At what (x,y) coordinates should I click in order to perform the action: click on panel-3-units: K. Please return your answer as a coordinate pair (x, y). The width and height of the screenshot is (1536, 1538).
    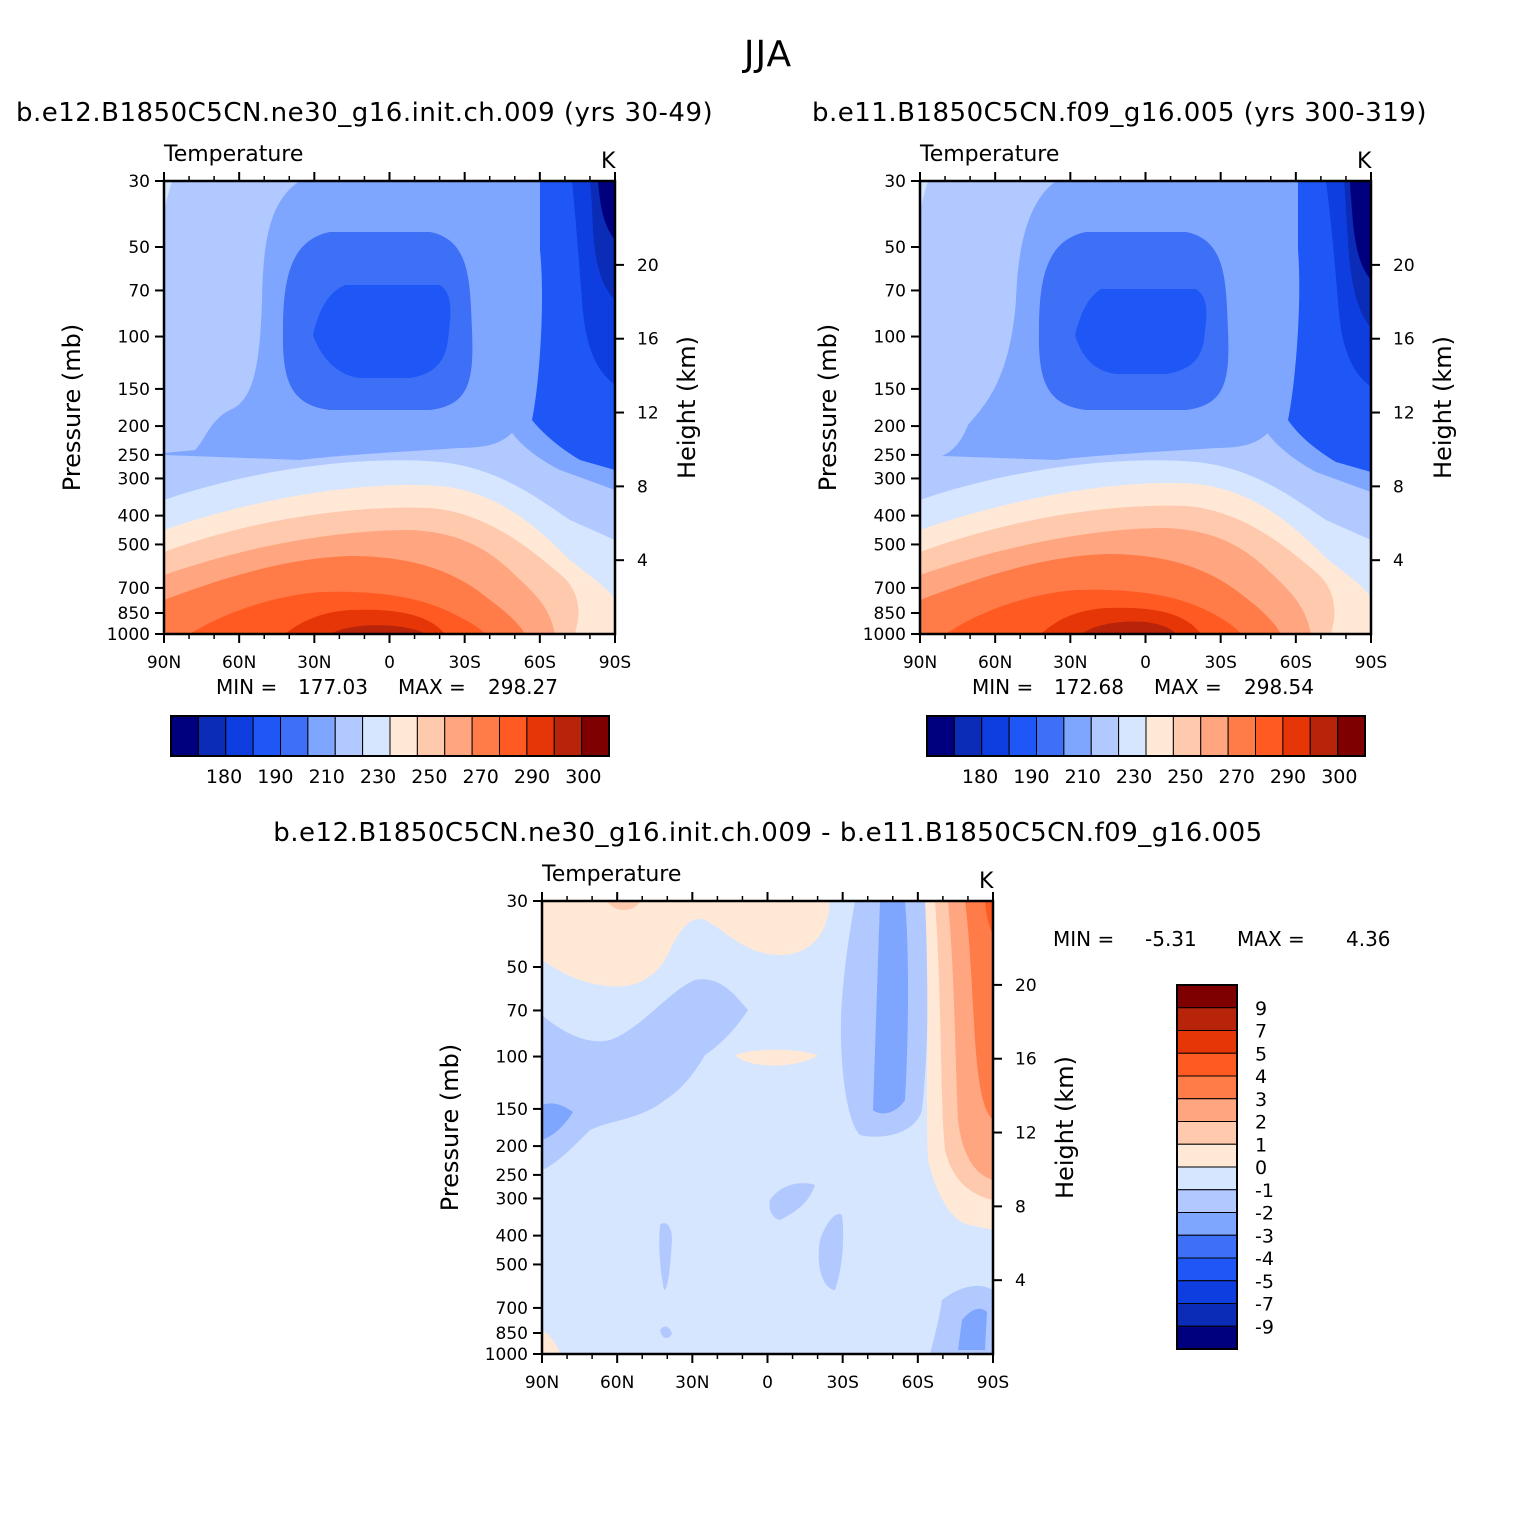
    Looking at the image, I should click on (986, 881).